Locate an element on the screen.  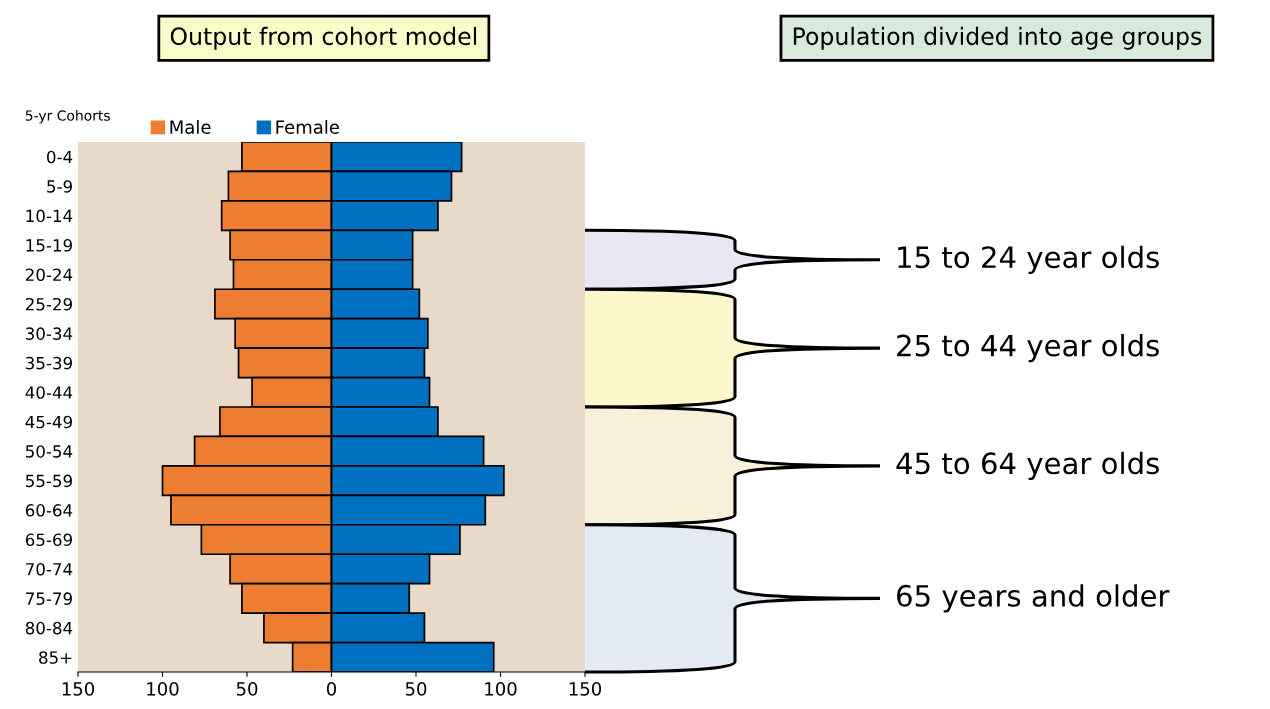
y-tick-label: 10-14 is located at coordinates (49, 216).